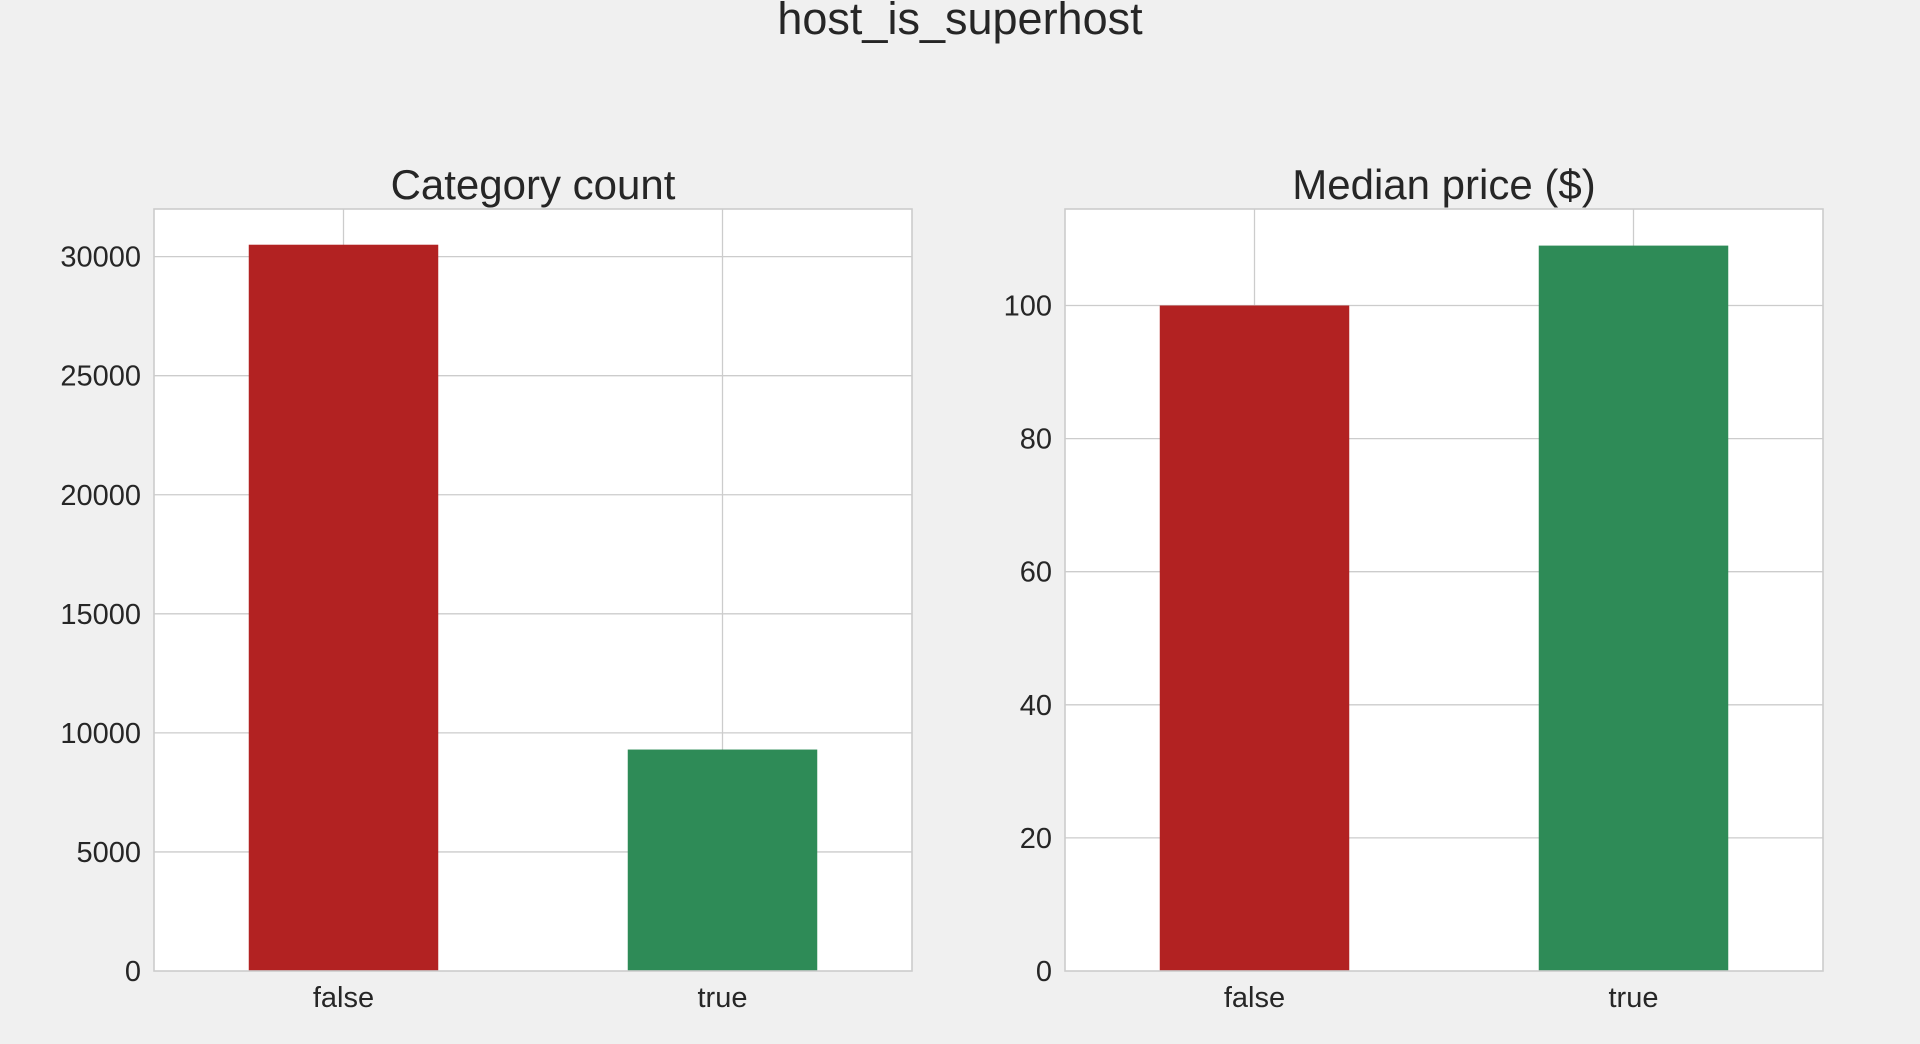 This screenshot has height=1044, width=1920. Describe the element at coordinates (960, 22) in the screenshot. I see `figure-title: host_is_superhost` at that location.